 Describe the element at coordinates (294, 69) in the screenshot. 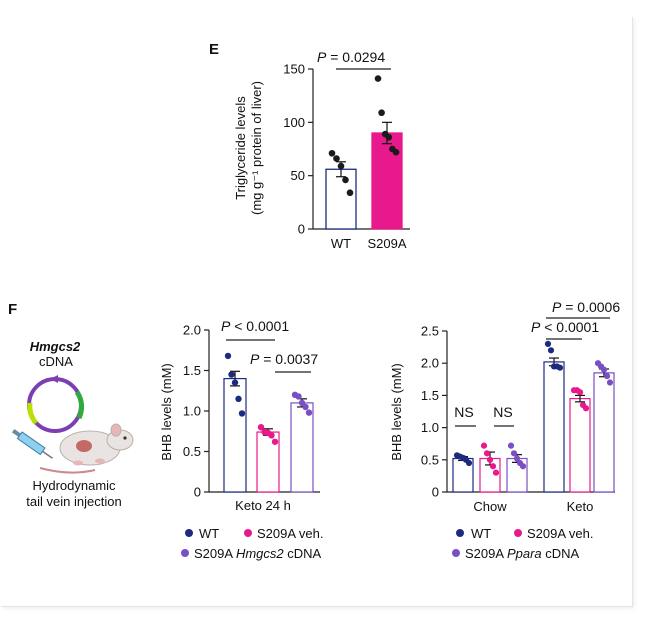

I see `chart-e-ytick-label: 150` at that location.